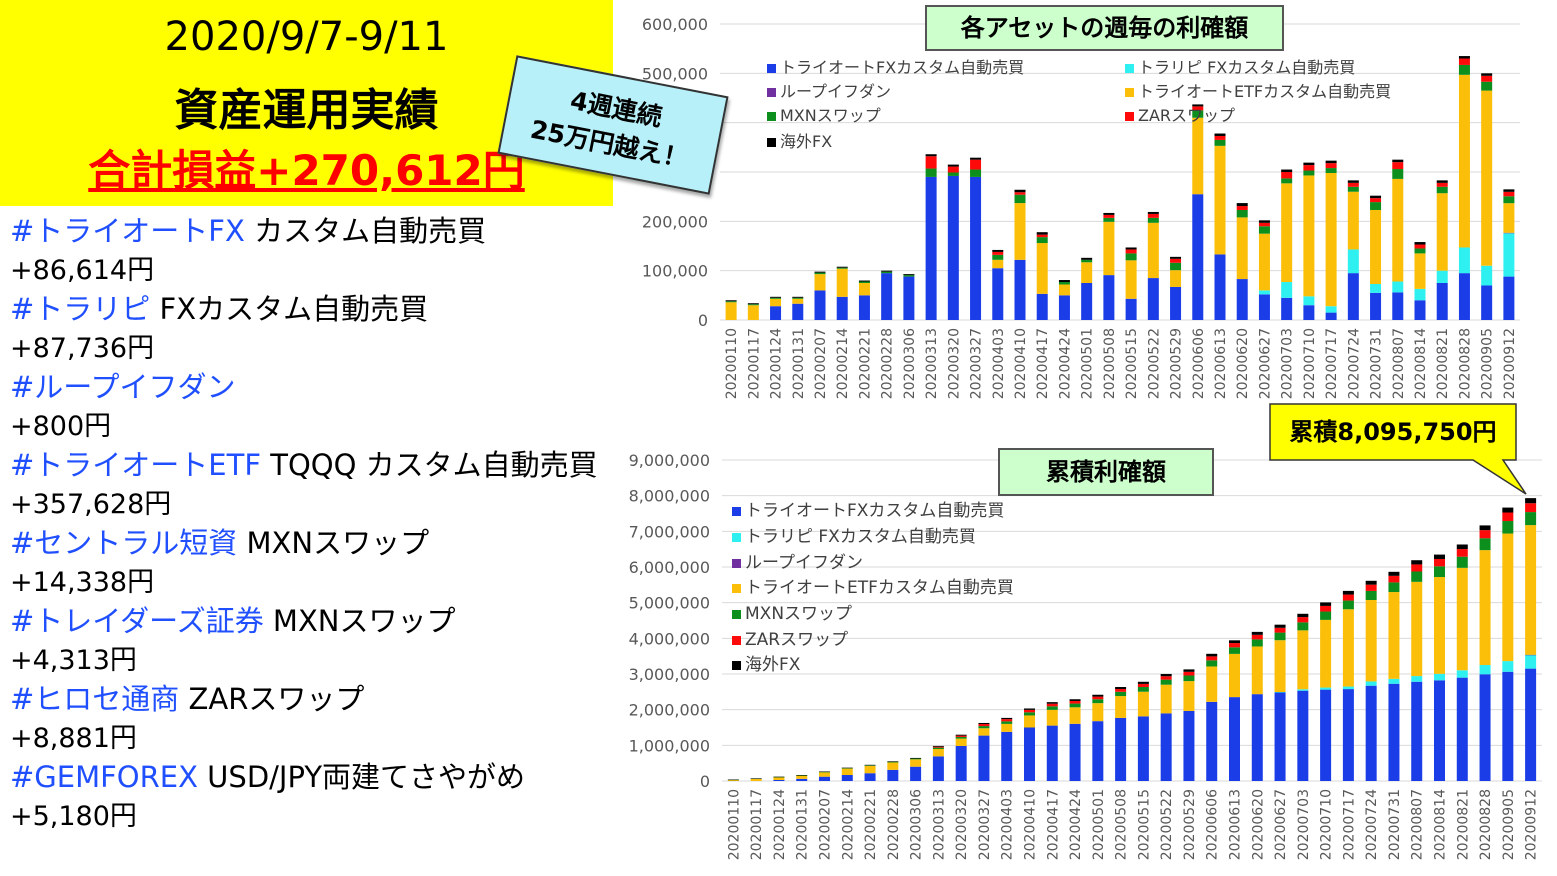  What do you see at coordinates (61, 426) in the screenshot?
I see `item-value: +800円` at bounding box center [61, 426].